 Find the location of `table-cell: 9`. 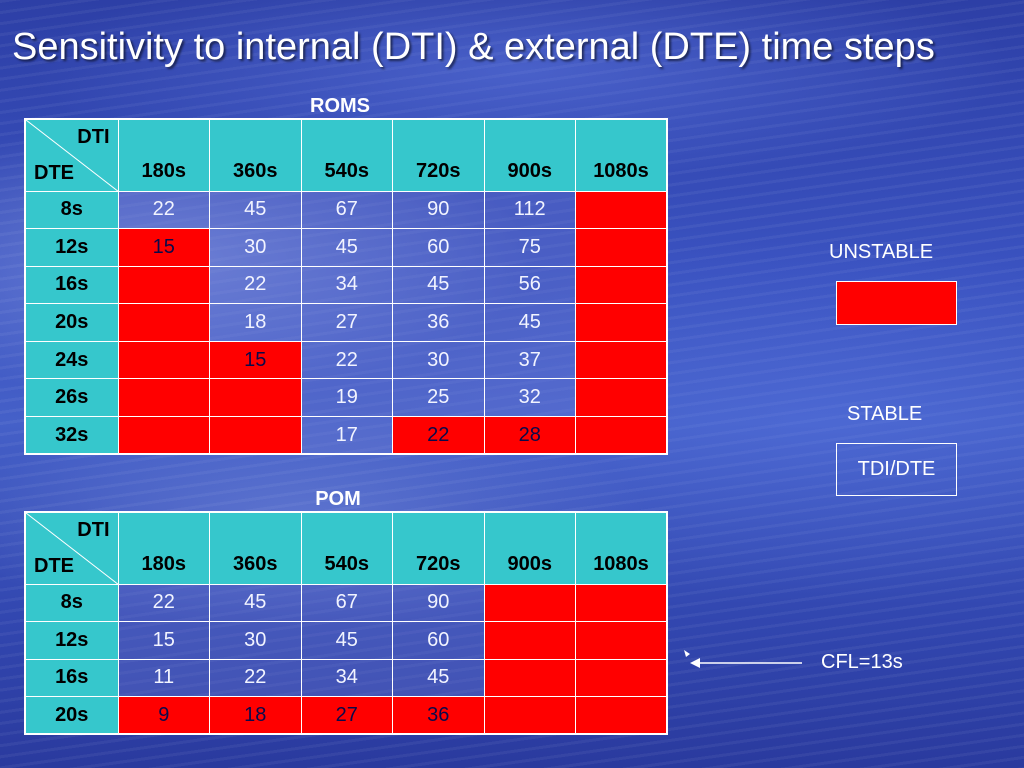

table-cell: 9 is located at coordinates (163, 715).